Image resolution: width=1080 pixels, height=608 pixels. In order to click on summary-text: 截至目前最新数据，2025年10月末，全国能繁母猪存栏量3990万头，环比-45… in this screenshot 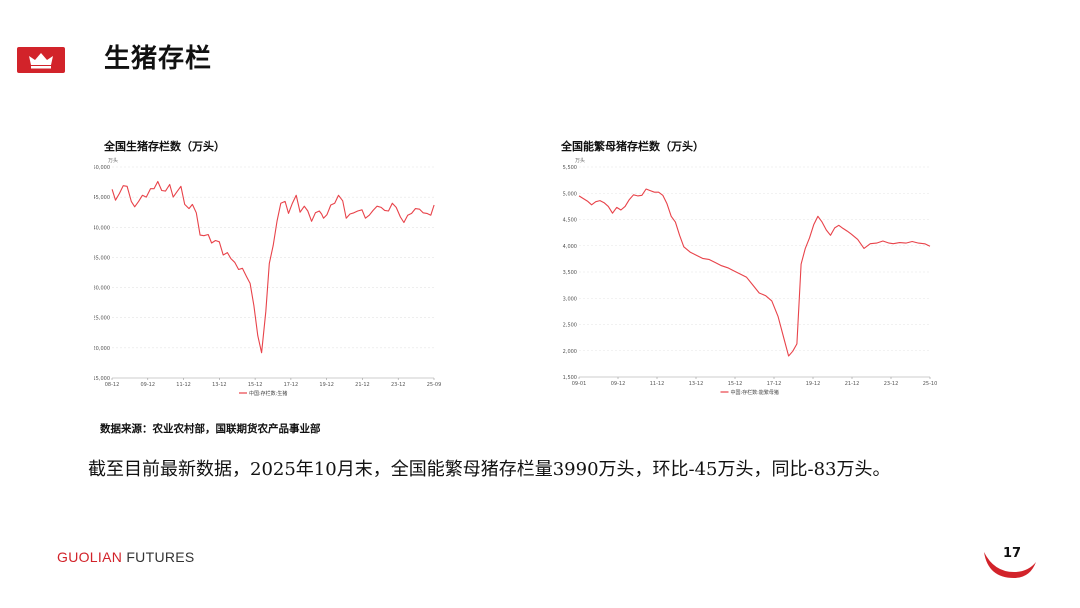, I will do `click(489, 469)`.